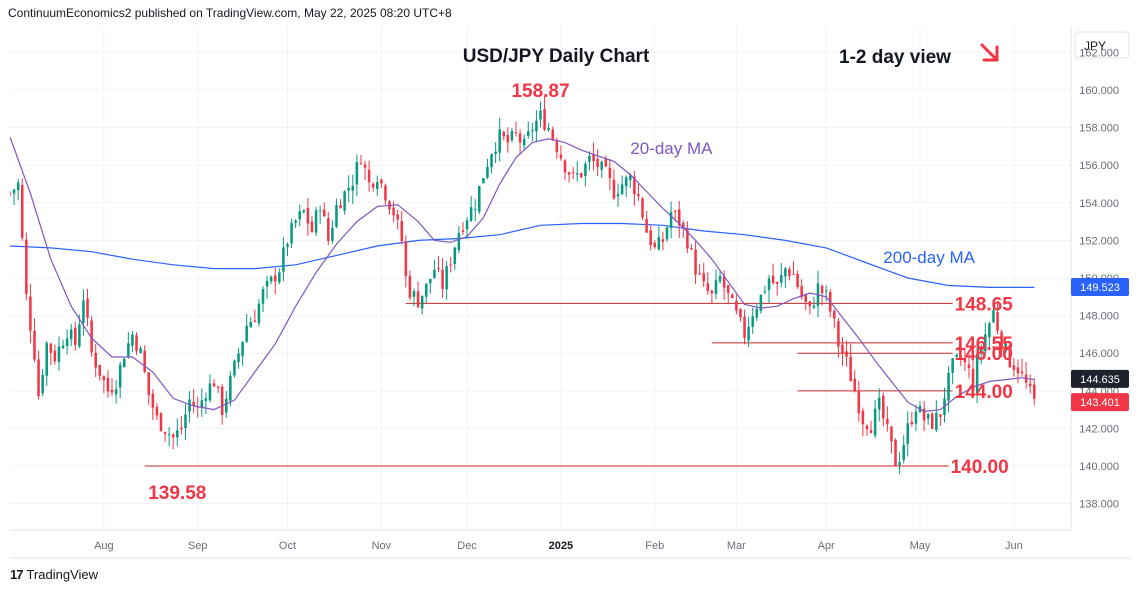  I want to click on ma200-line, so click(522, 255).